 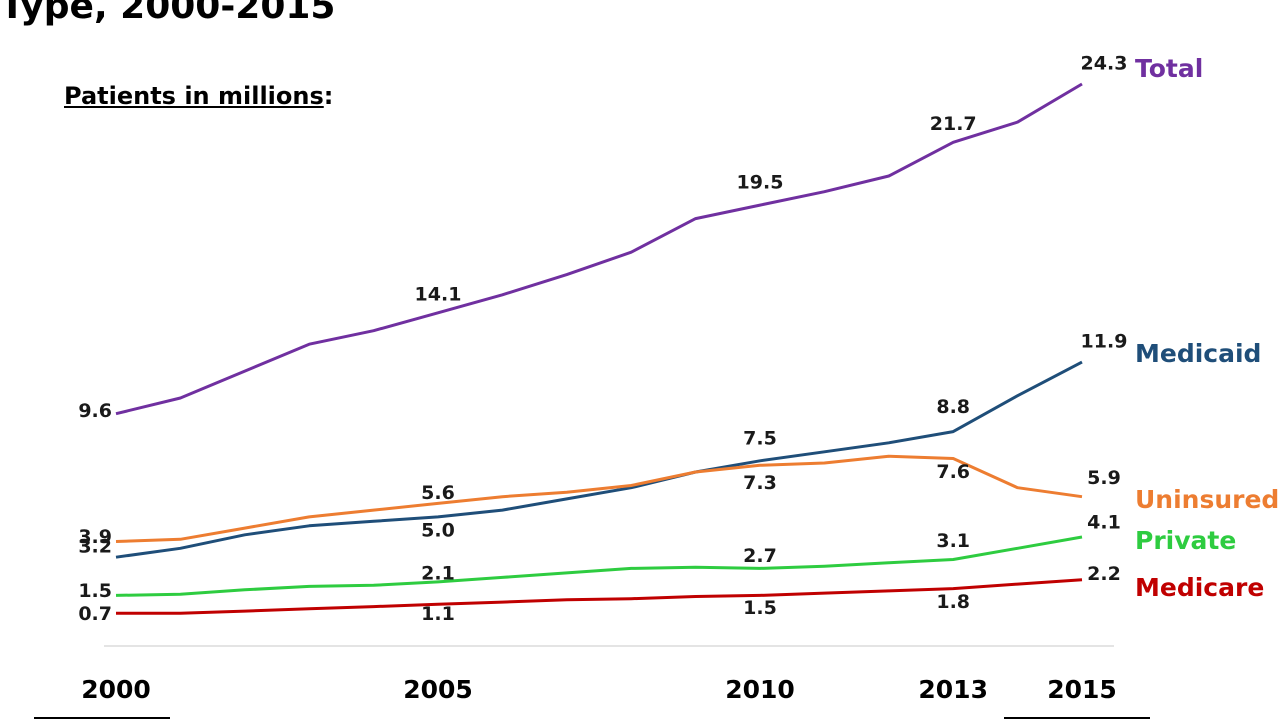 What do you see at coordinates (953, 472) in the screenshot?
I see `data-label-uninsured-2013: 7.6` at bounding box center [953, 472].